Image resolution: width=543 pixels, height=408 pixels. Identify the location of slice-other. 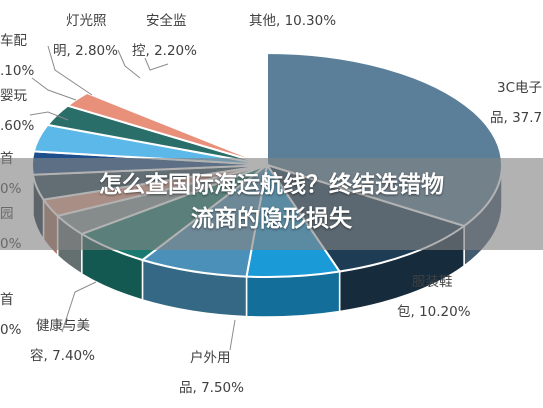
(166, 128).